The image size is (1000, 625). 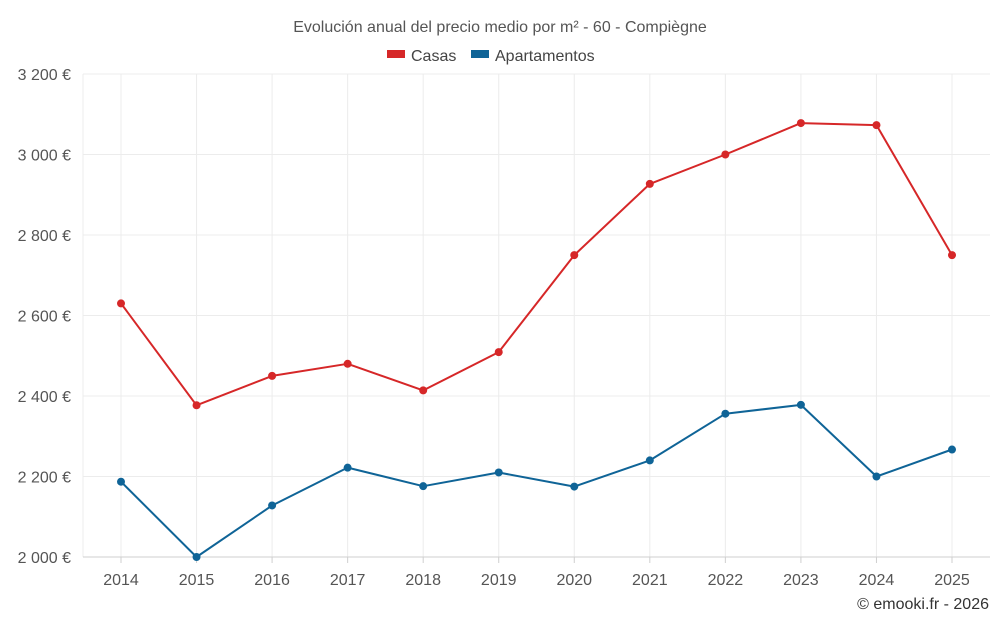 What do you see at coordinates (433, 56) in the screenshot?
I see `legend-label-casas: Casas` at bounding box center [433, 56].